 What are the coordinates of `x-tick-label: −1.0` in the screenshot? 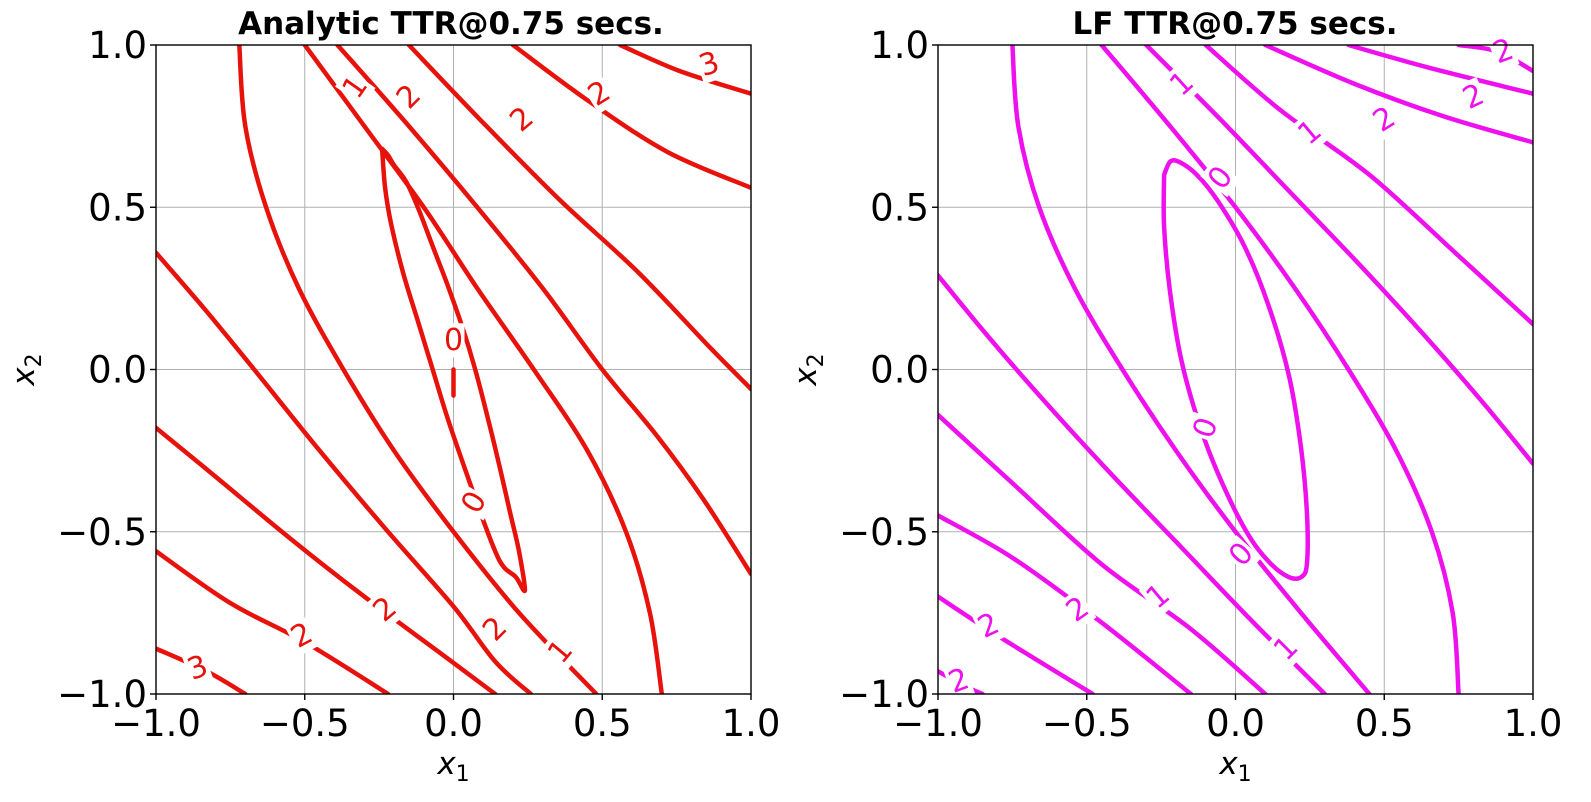 It's located at (938, 723).